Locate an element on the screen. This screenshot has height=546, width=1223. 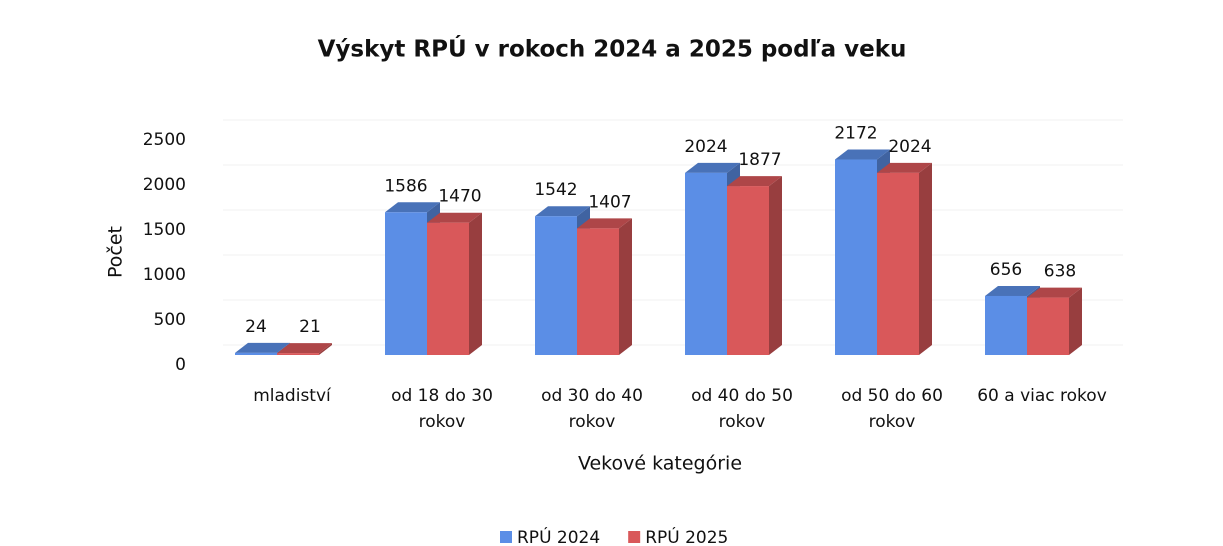
y-axis-title: Počet is located at coordinates (116, 252).